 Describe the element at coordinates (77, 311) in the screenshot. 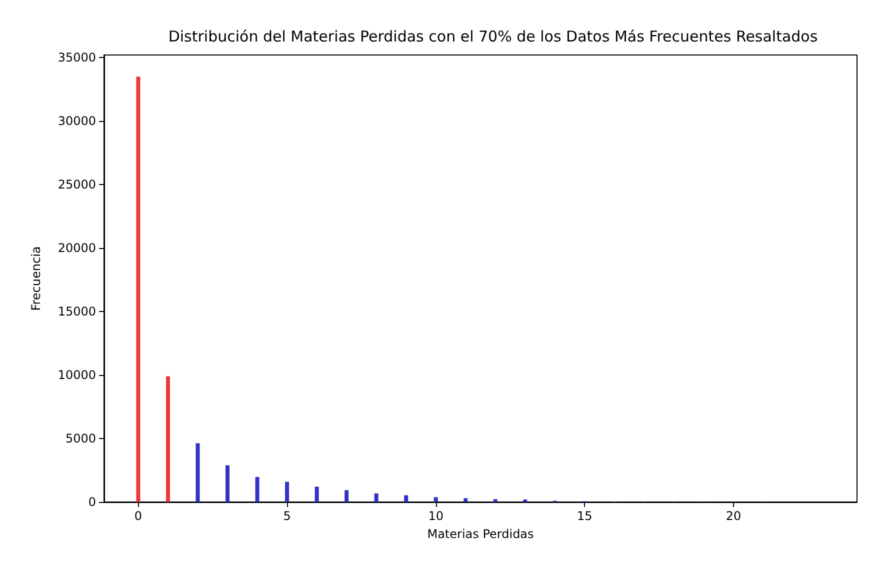

I see `y-tick-label: 15000` at that location.